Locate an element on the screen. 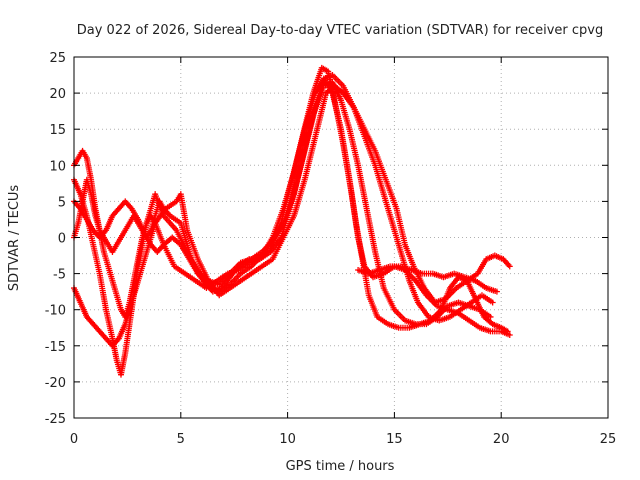  y-tick-label: -25 is located at coordinates (55, 419).